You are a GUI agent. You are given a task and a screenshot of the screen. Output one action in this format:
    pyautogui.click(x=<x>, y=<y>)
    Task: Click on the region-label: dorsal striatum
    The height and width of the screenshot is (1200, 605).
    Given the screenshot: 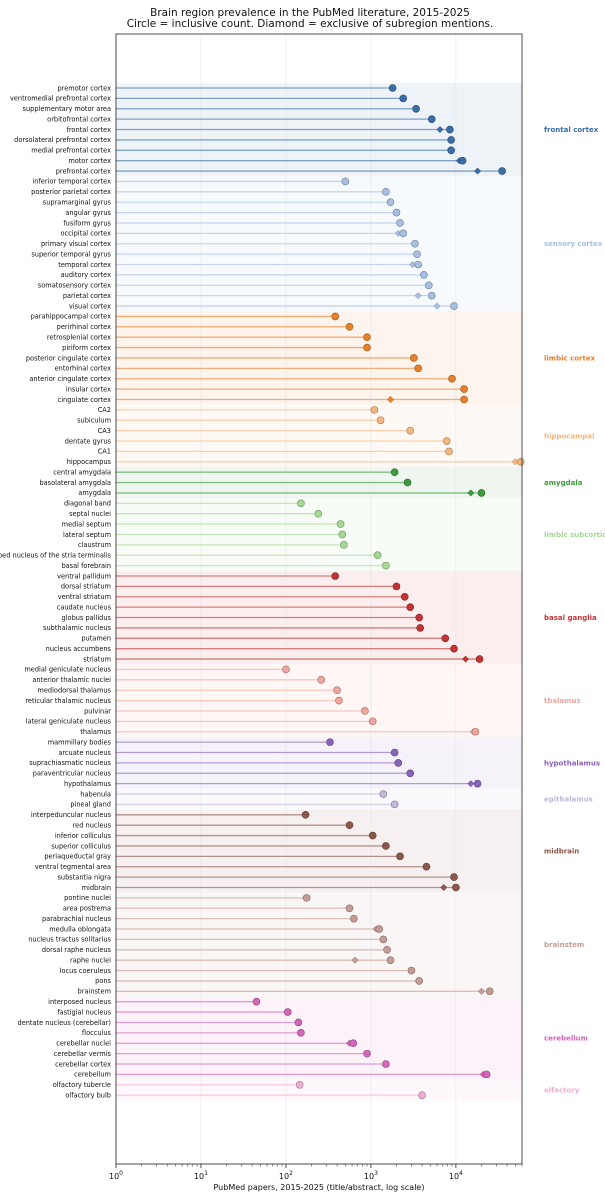 What is the action you would take?
    pyautogui.click(x=86, y=587)
    